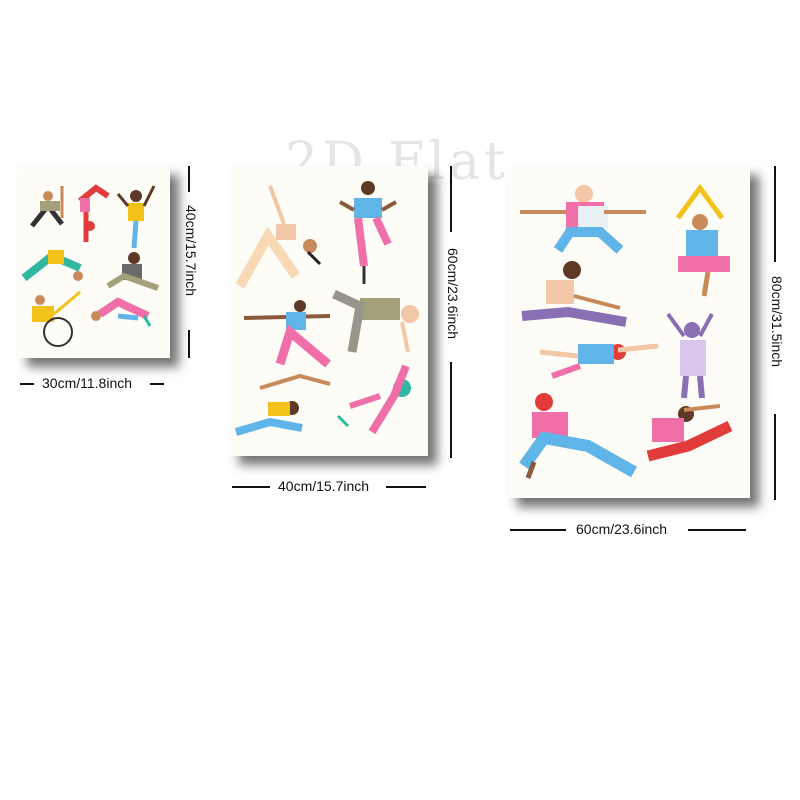 The image size is (800, 800). I want to click on width-label: 60cm/23.6inch, so click(622, 529).